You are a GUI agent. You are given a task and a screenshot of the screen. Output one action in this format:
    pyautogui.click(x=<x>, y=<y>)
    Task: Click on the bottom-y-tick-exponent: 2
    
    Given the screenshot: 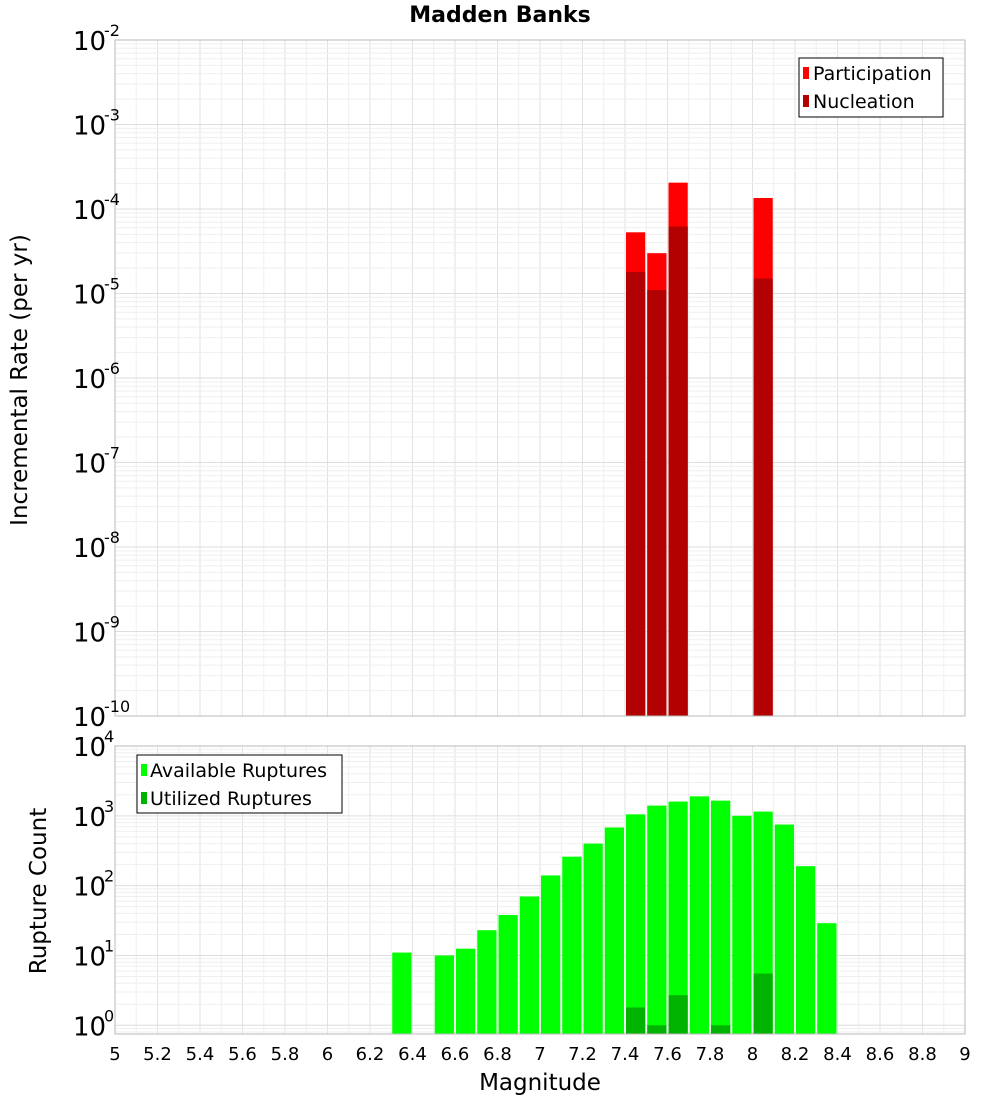 What is the action you would take?
    pyautogui.click(x=109, y=876)
    